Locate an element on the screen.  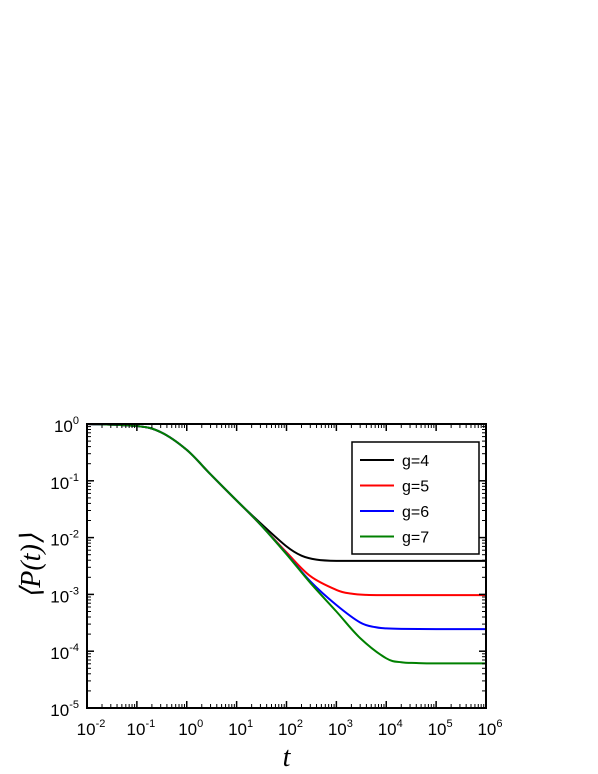
x-tick-label: 10³ is located at coordinates (340, 728).